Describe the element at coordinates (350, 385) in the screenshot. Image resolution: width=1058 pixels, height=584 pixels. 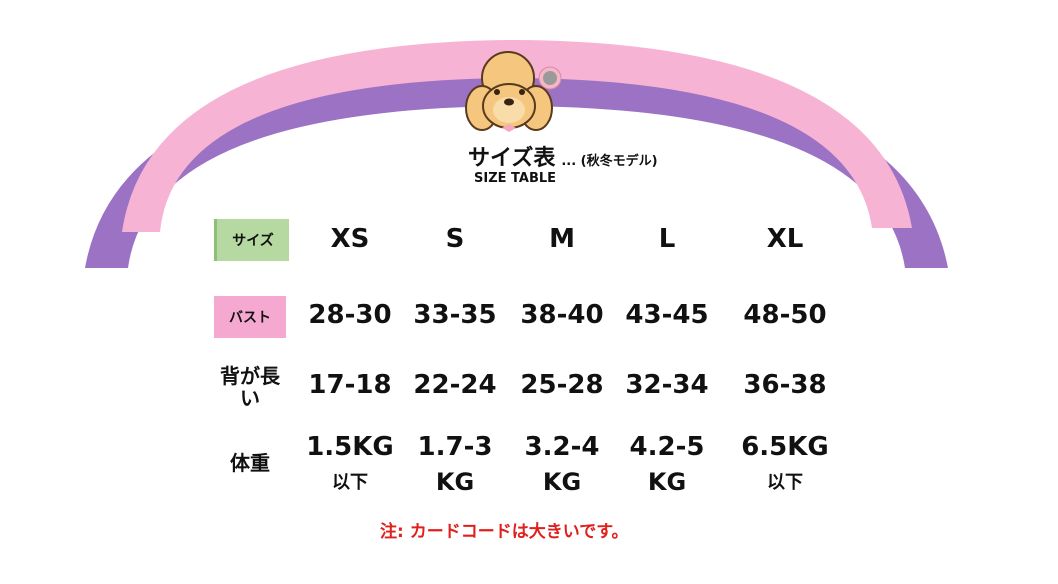
I see `table-cell: 17-18` at that location.